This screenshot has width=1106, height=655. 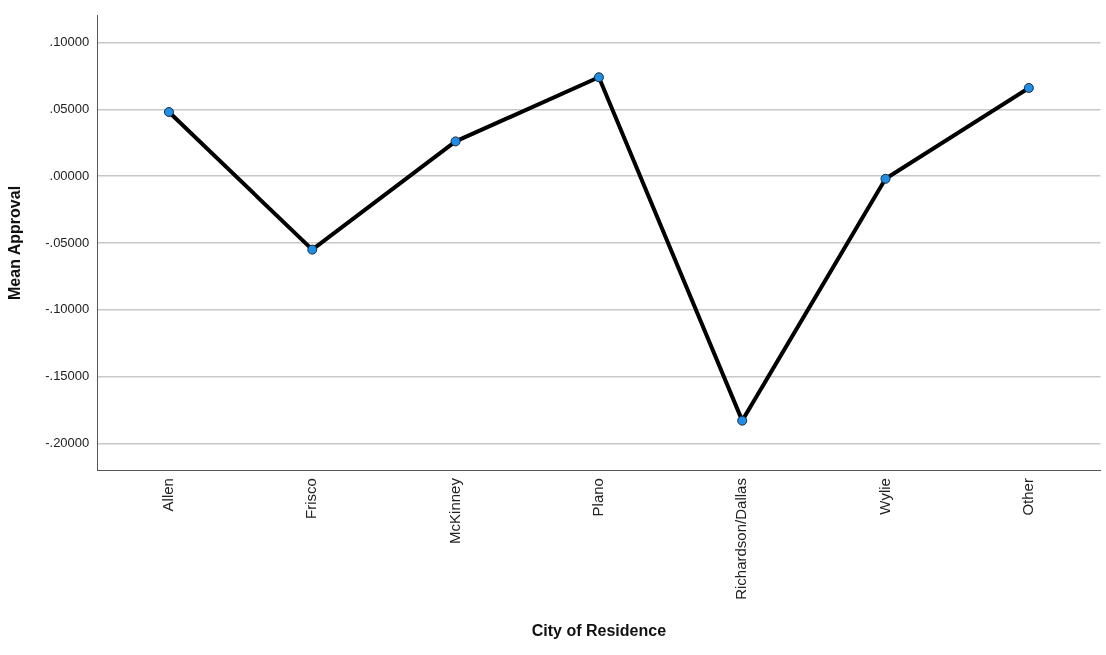 What do you see at coordinates (67, 242) in the screenshot?
I see `y-tick-label: -.05000` at bounding box center [67, 242].